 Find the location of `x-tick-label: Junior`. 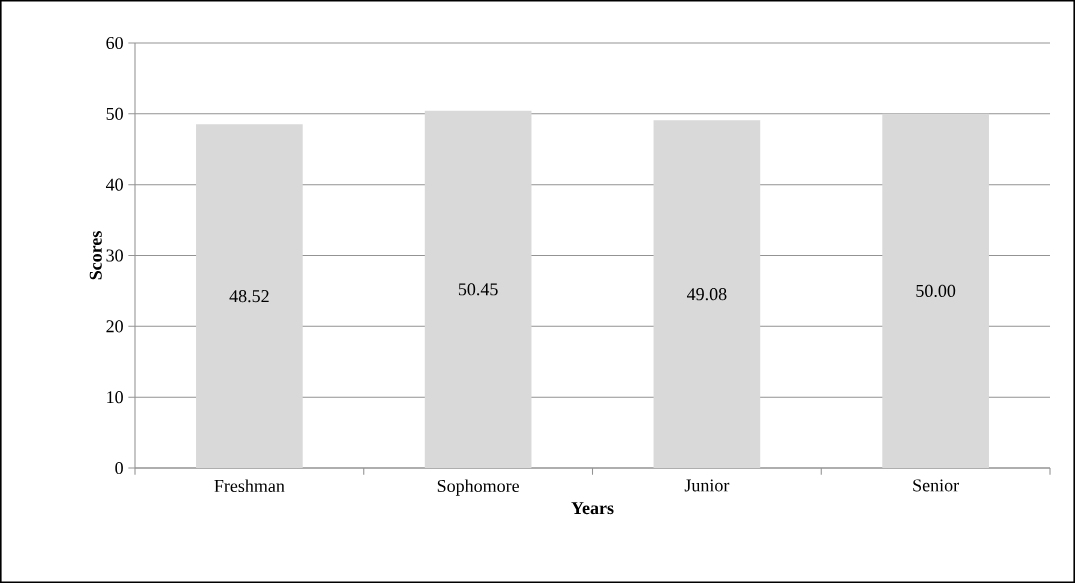

x-tick-label: Junior is located at coordinates (707, 485).